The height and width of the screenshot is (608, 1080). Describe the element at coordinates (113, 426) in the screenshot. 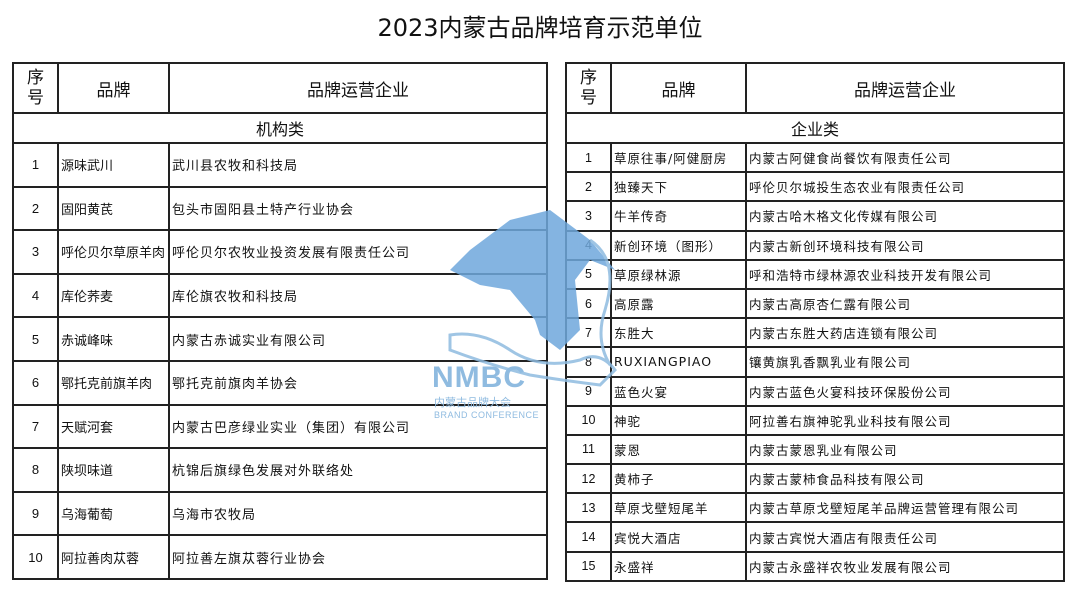

I see `brand-name: 天赋河套` at that location.